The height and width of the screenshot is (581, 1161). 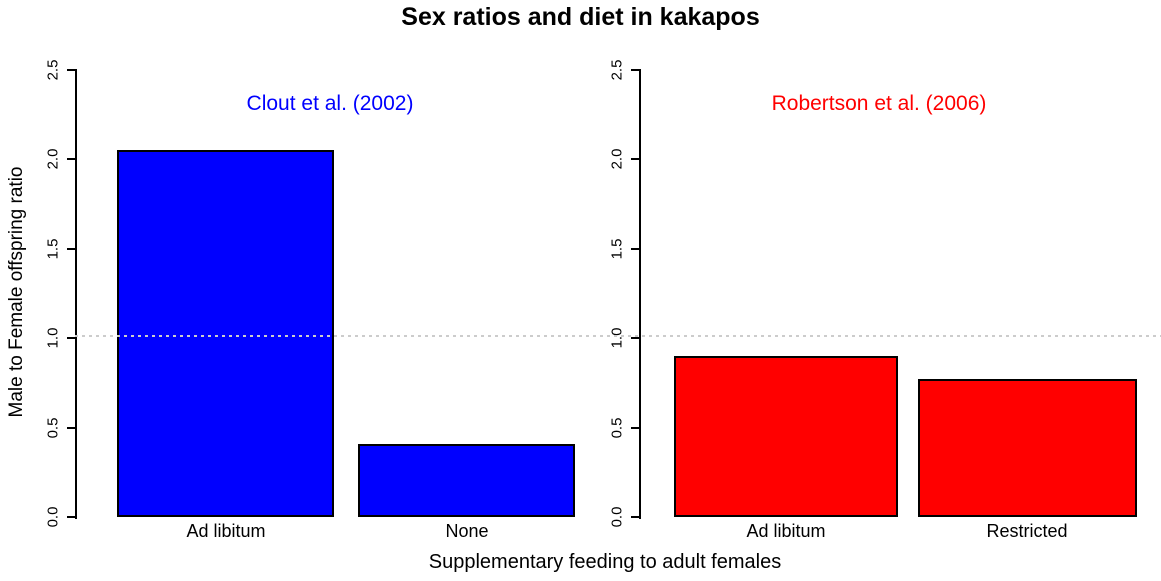 What do you see at coordinates (16, 292) in the screenshot?
I see `y-axis-title: Male to Female offspring ratio` at bounding box center [16, 292].